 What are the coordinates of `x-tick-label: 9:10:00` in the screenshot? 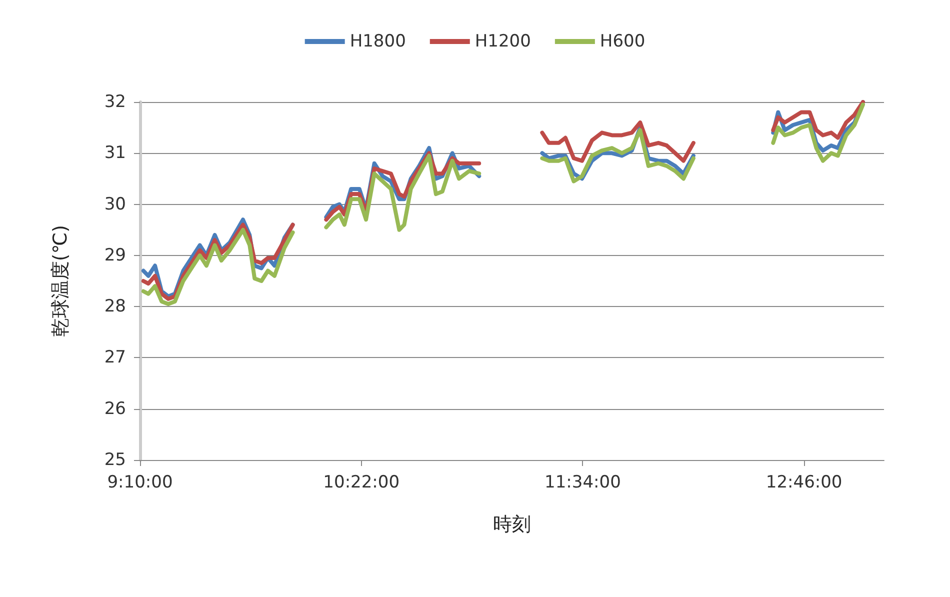 It's located at (140, 482).